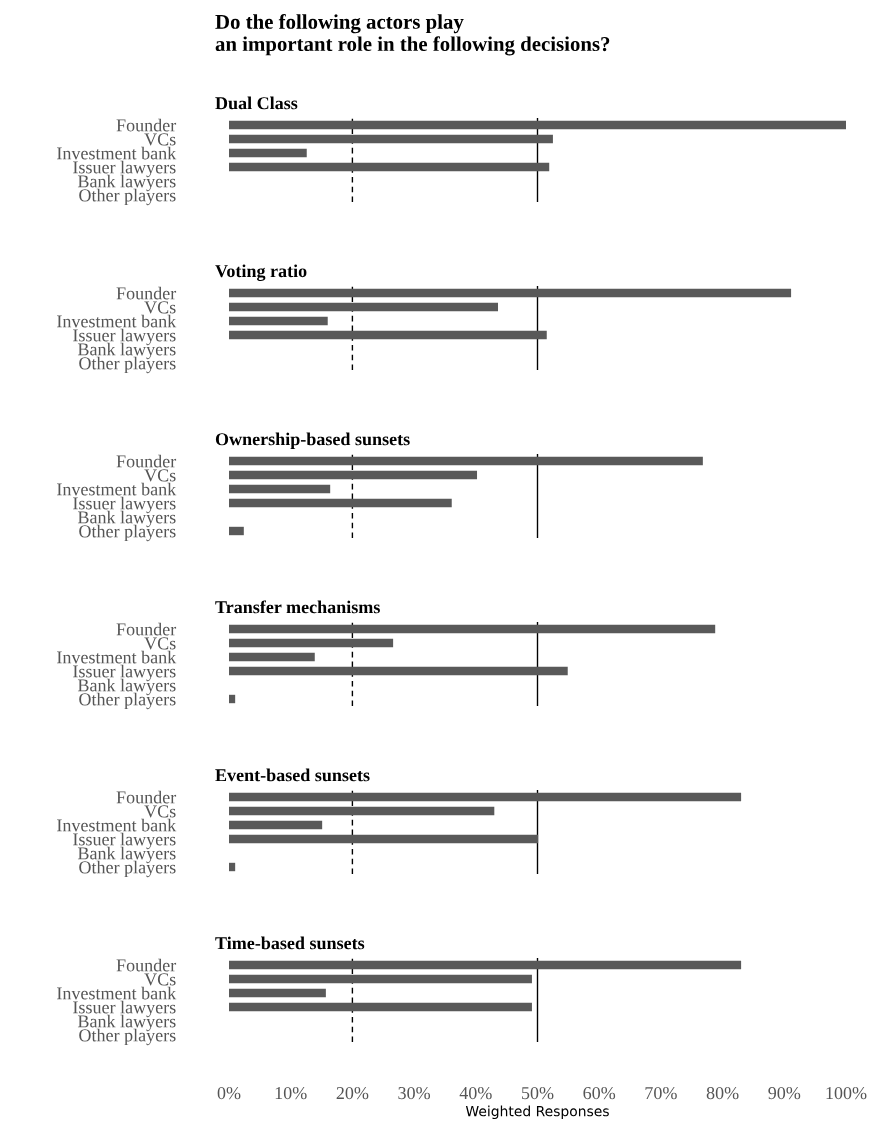  What do you see at coordinates (538, 1093) in the screenshot?
I see `x-tick-label: 50%` at bounding box center [538, 1093].